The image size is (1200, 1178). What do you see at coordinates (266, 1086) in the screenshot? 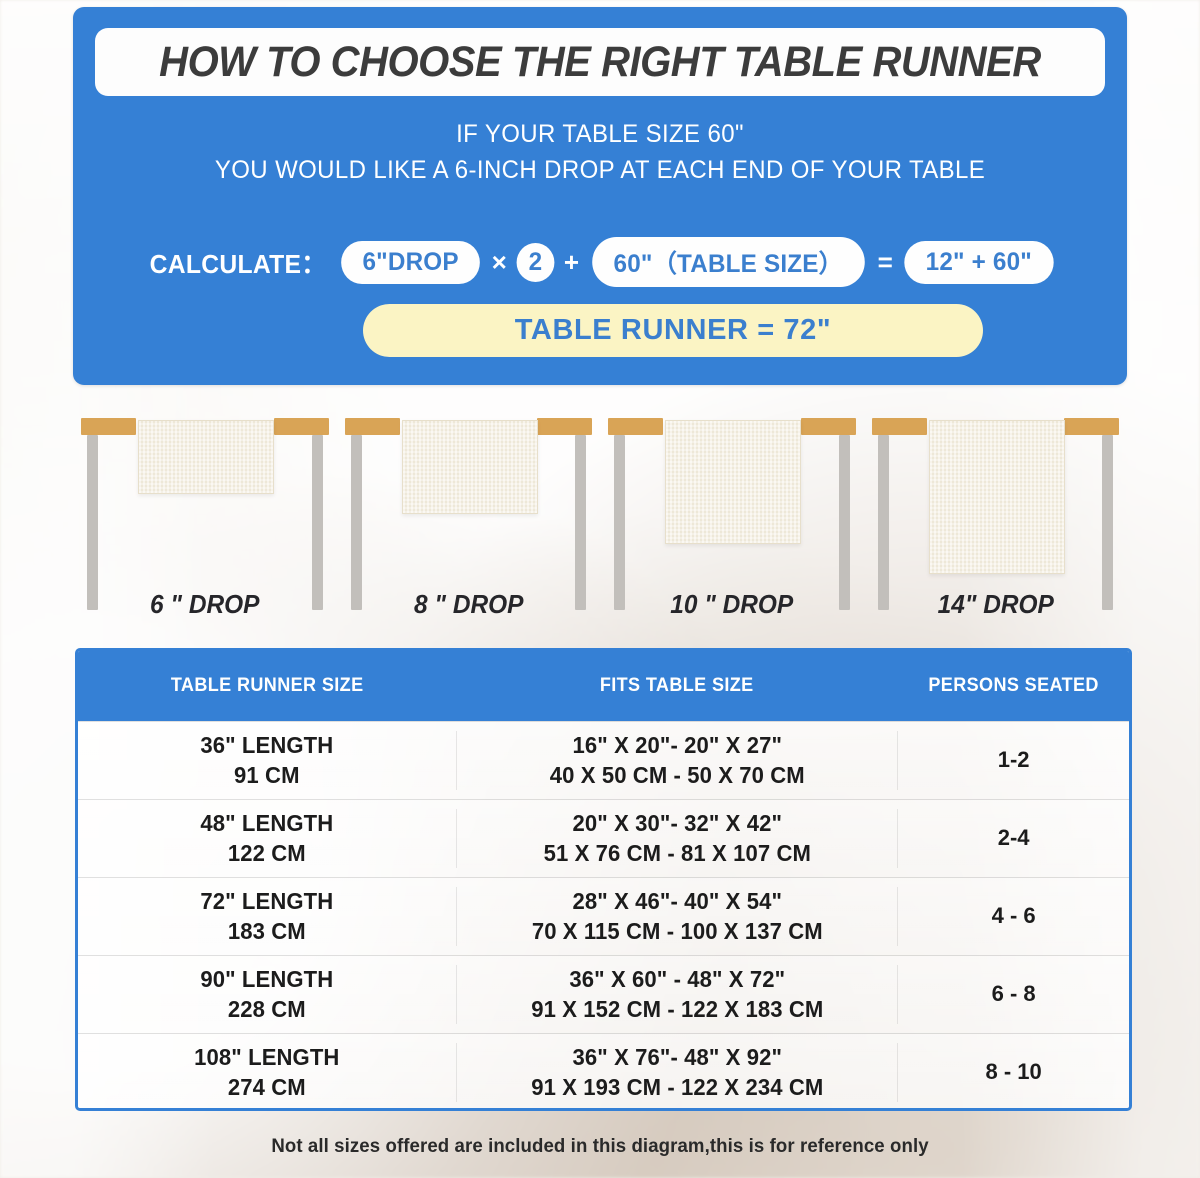
I see `runner-size-cm: 274 CM` at bounding box center [266, 1086].